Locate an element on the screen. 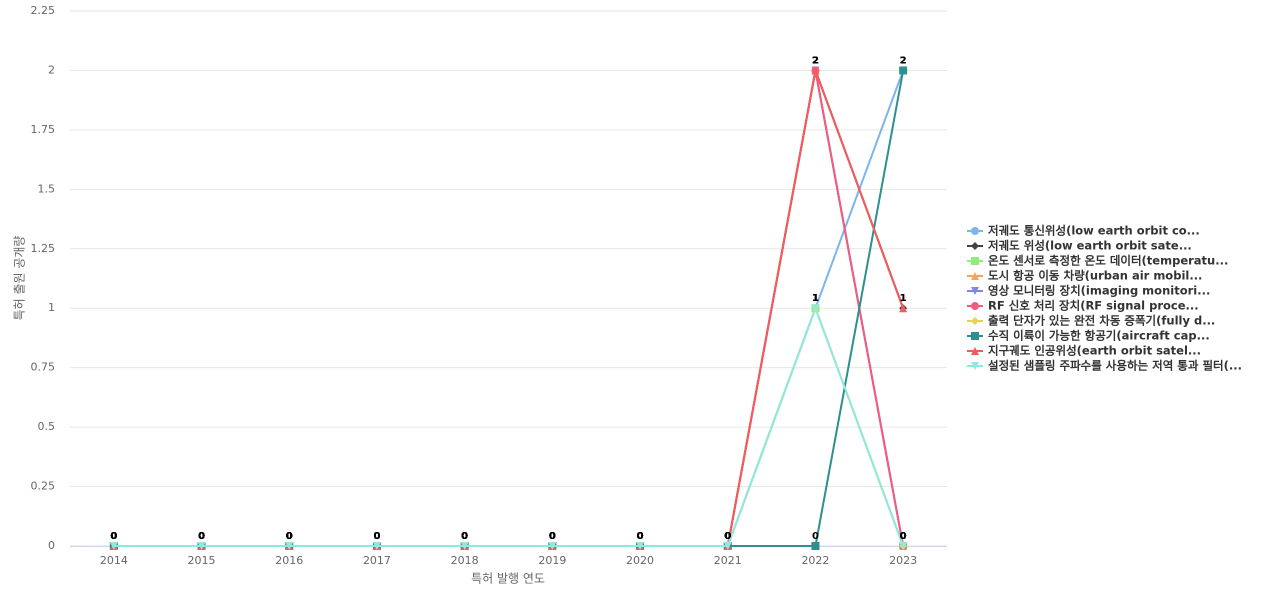 Image resolution: width=1280 pixels, height=600 pixels. y-tick-label: 2 is located at coordinates (51, 69).